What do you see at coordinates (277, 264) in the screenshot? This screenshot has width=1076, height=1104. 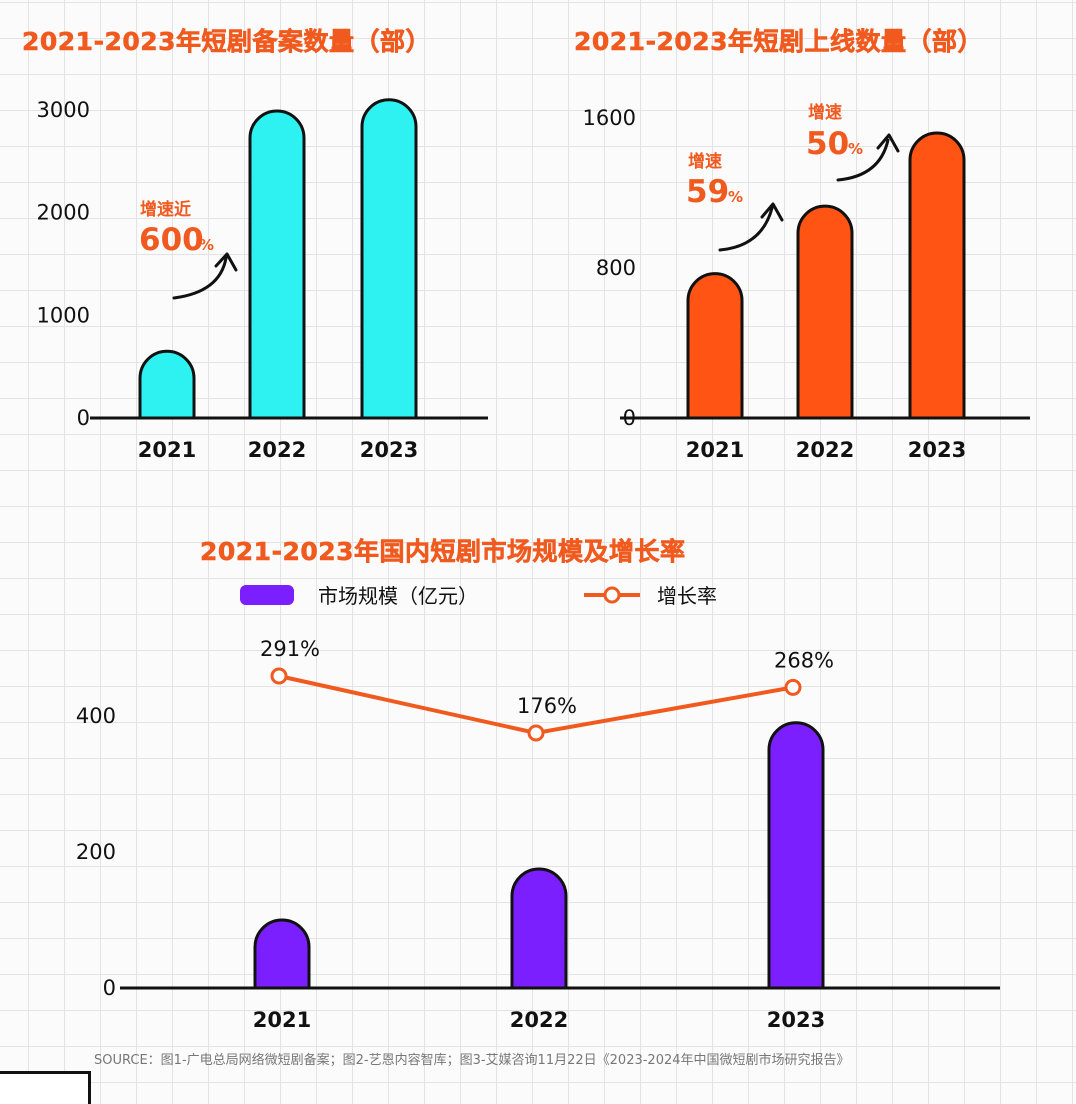 I see `c1-bar-2022` at bounding box center [277, 264].